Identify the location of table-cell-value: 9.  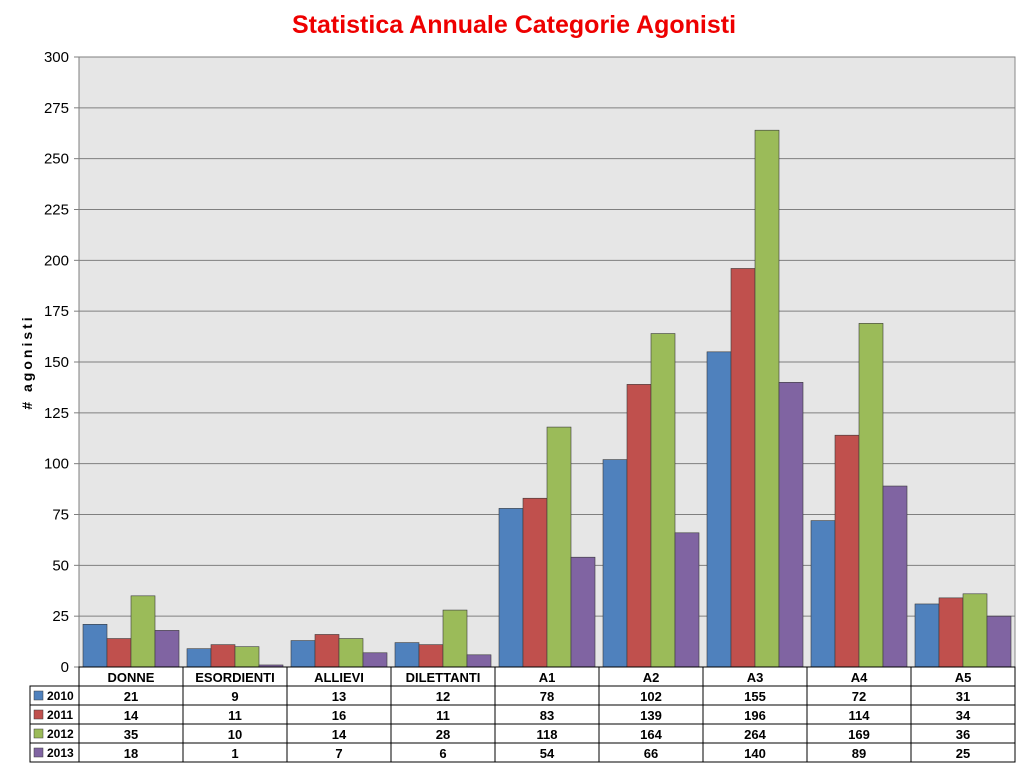
(234, 696).